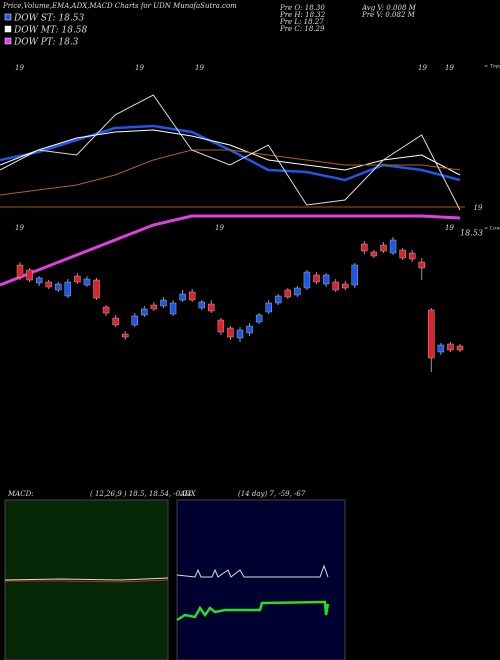 The image size is (500, 660). Describe the element at coordinates (50, 31) in the screenshot. I see `legend-label: DOW MT: 18.58` at that location.